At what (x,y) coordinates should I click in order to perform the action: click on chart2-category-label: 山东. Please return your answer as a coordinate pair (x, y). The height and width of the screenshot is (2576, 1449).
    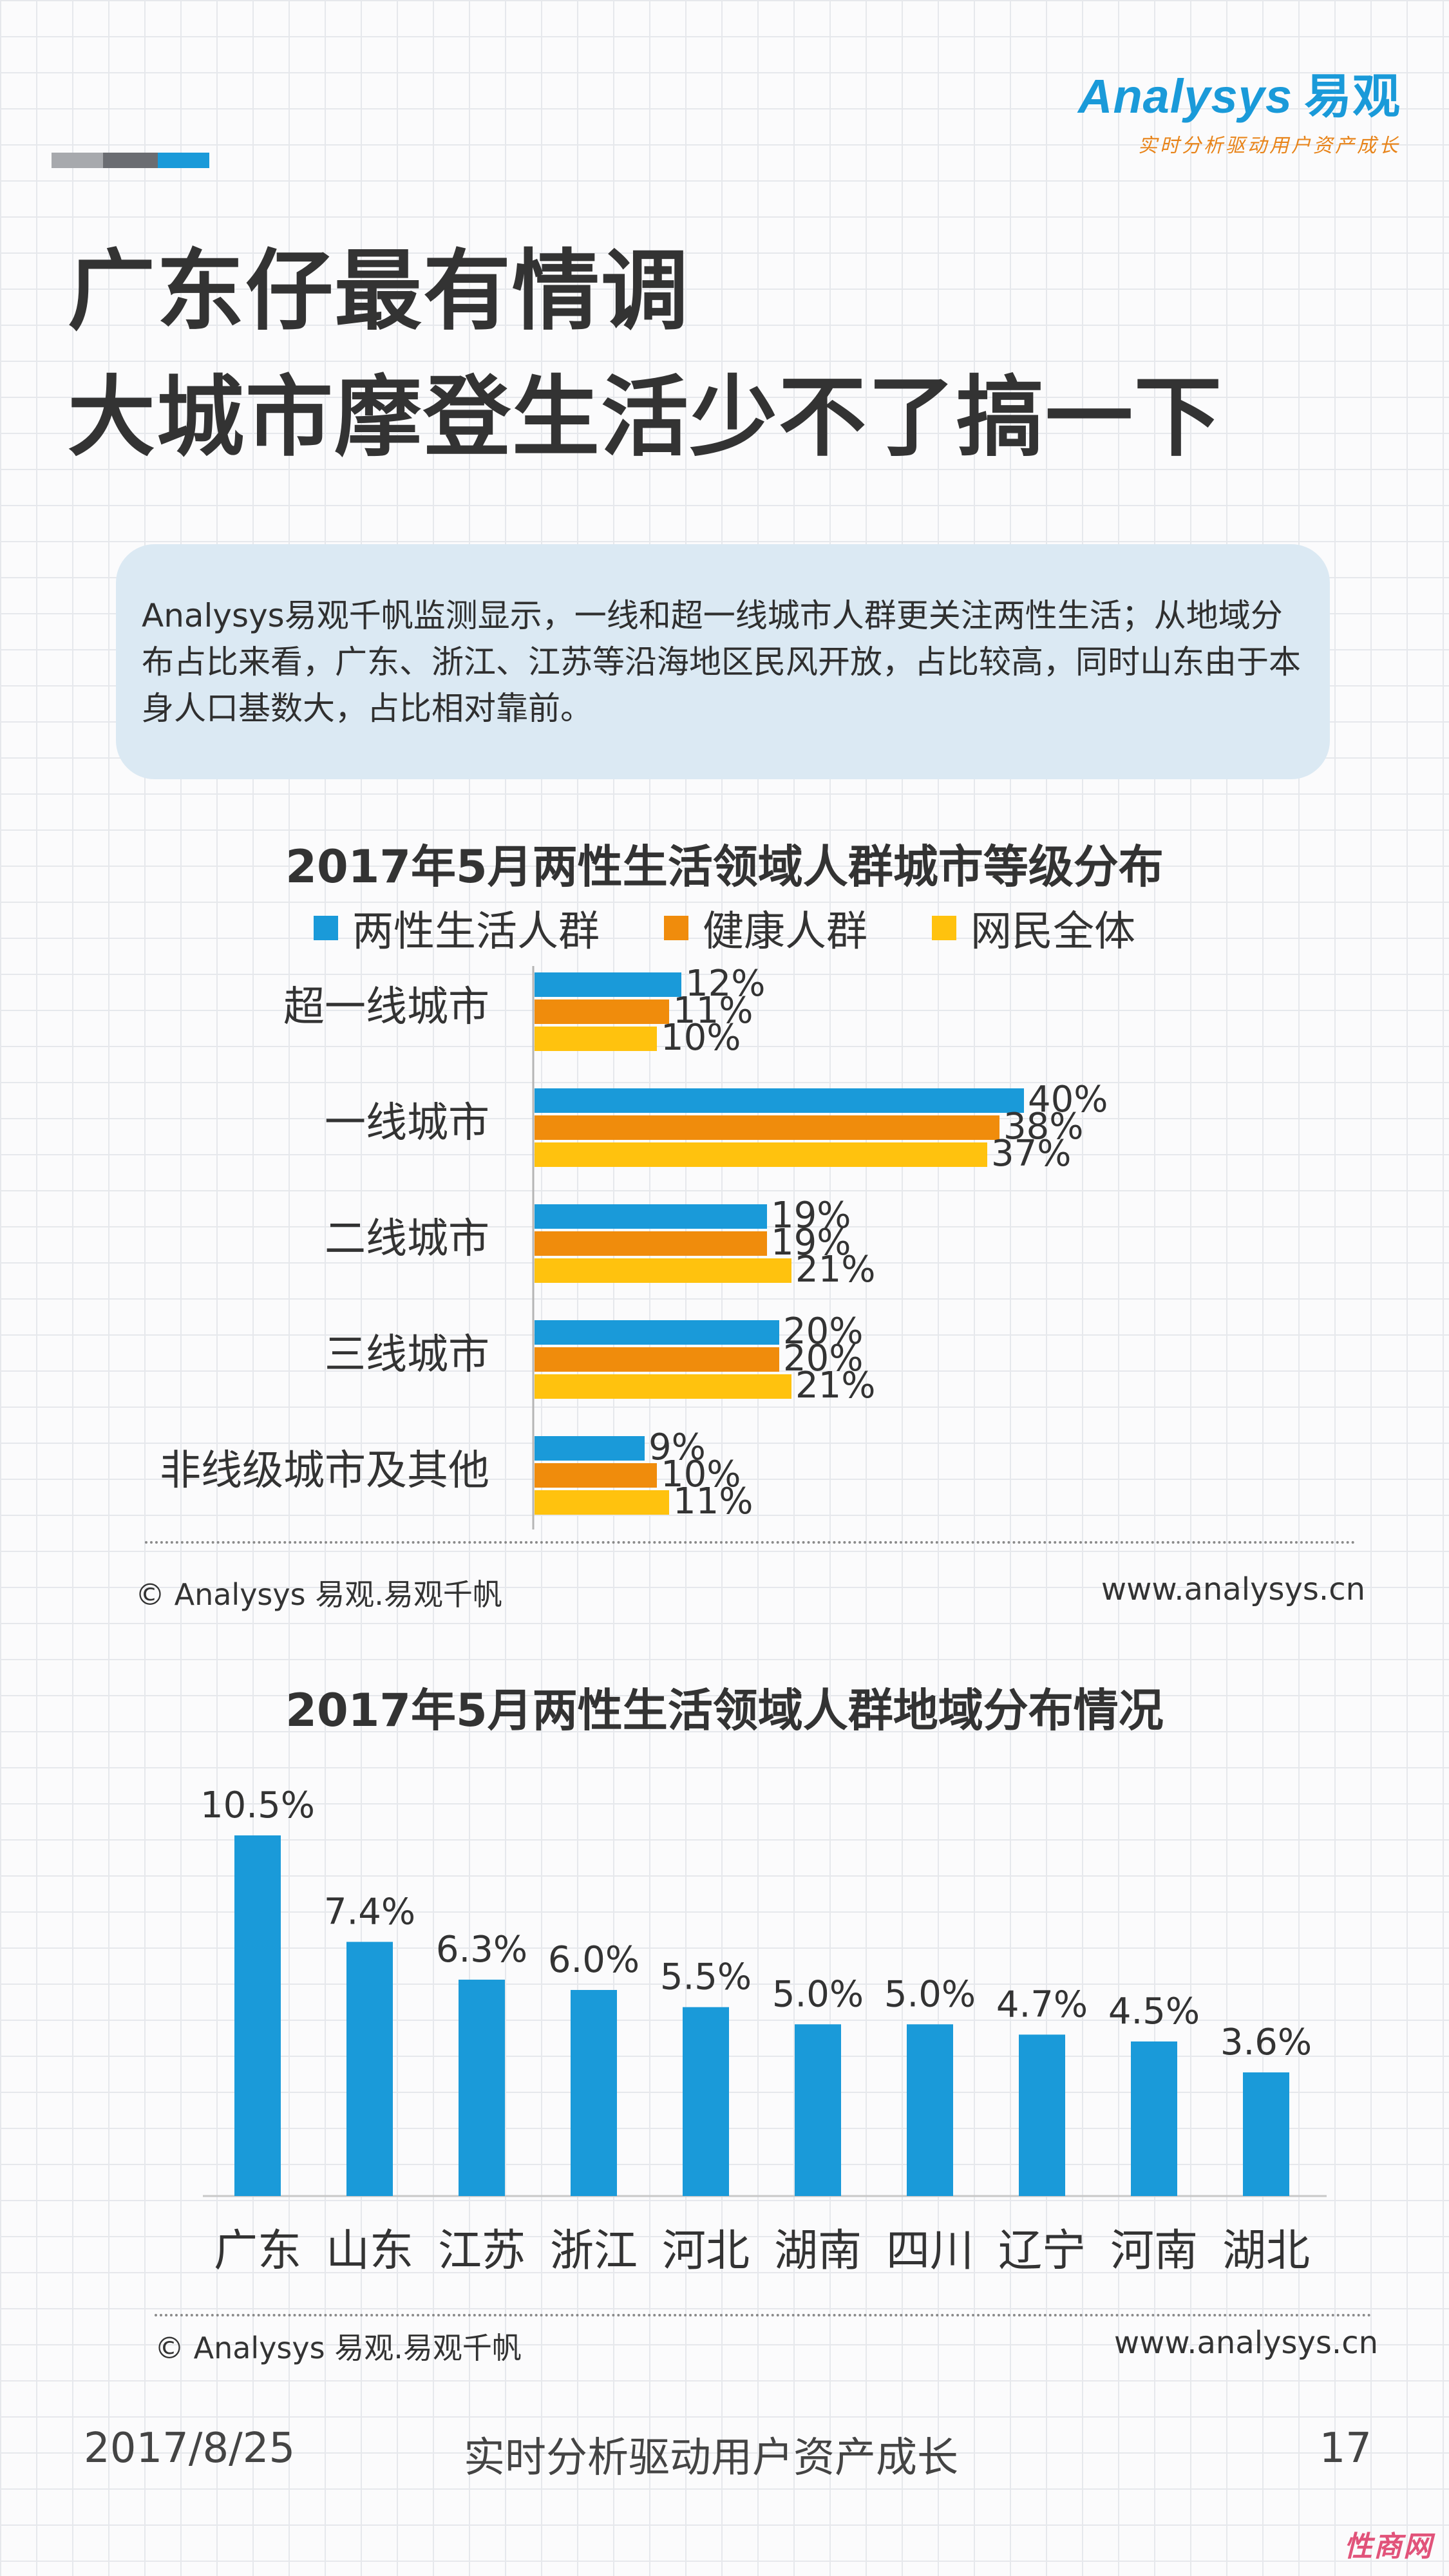
    Looking at the image, I should click on (369, 2251).